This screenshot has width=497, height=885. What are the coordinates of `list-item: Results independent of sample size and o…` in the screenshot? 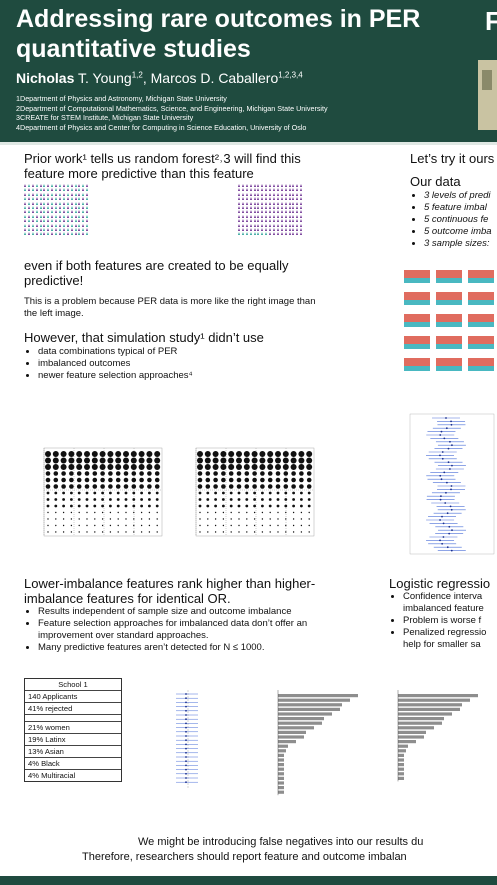 It's located at (191, 612).